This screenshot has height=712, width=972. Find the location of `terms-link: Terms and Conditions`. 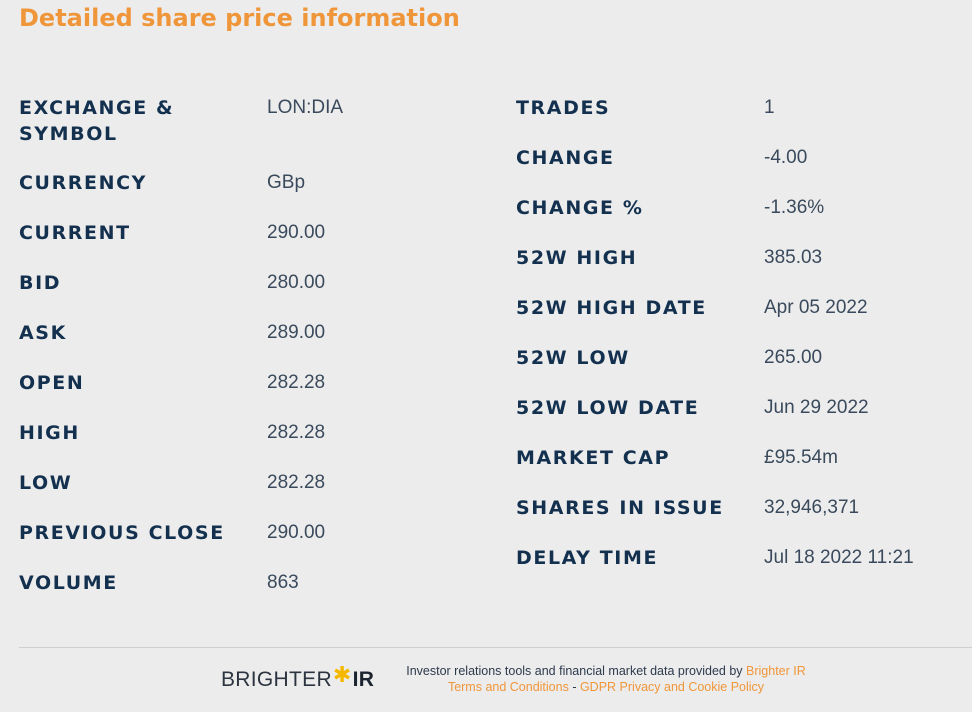

terms-link: Terms and Conditions is located at coordinates (508, 687).